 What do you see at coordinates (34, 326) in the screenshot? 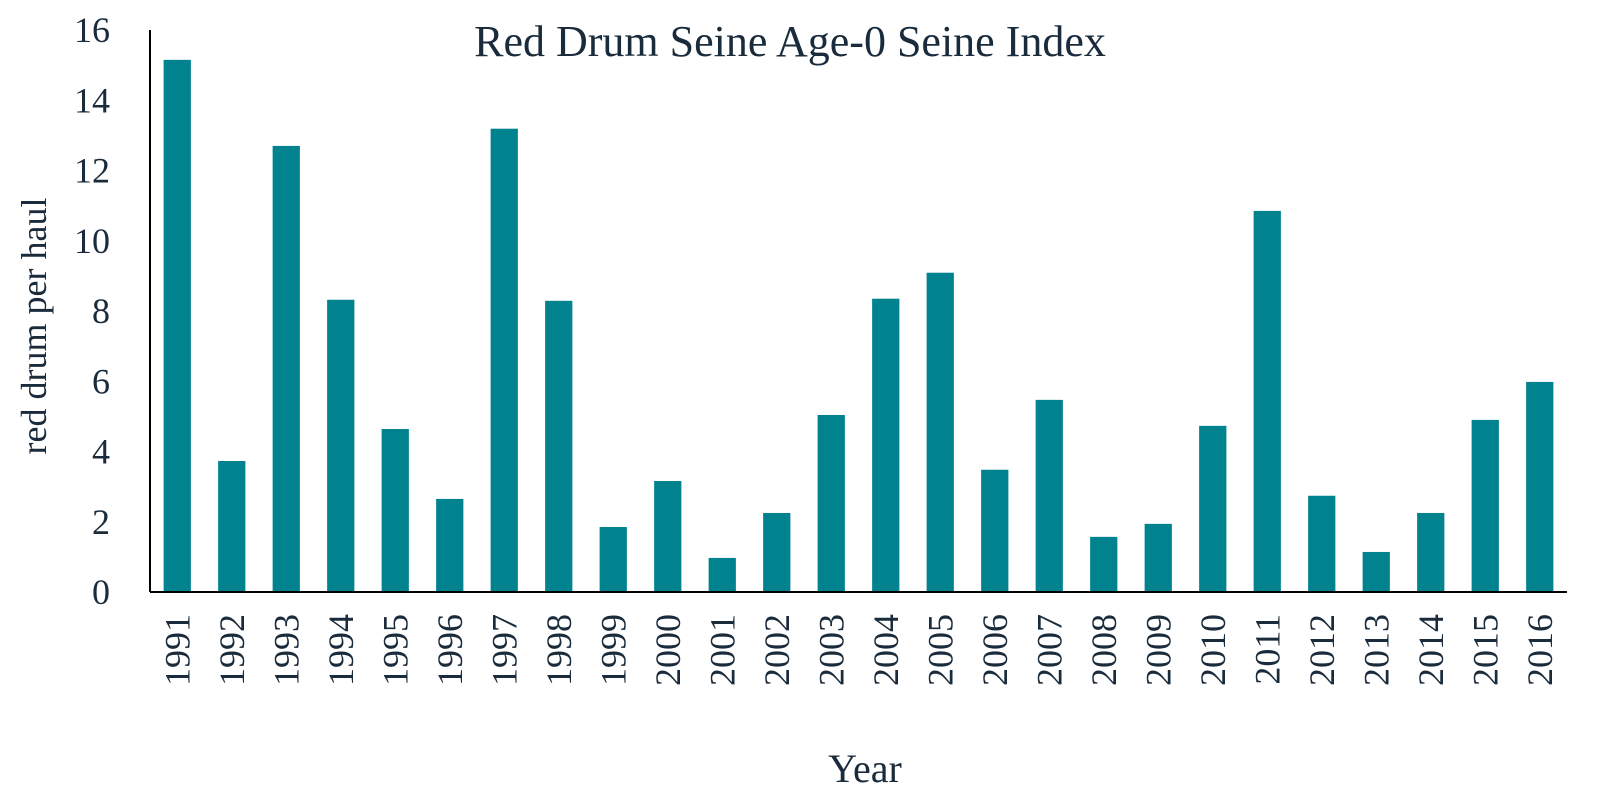
I see `y-axis-label: red drum per haul` at bounding box center [34, 326].